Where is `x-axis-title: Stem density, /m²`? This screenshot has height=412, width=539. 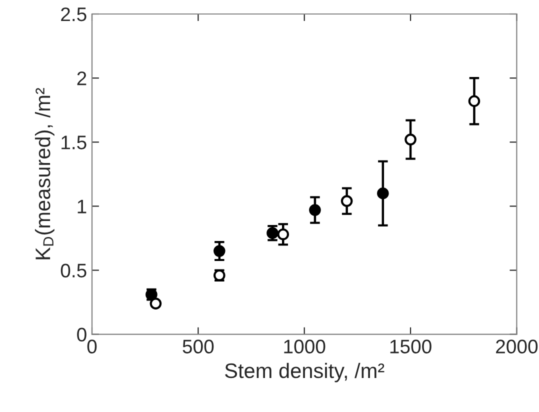
x-axis-title: Stem density, /m² is located at coordinates (304, 372).